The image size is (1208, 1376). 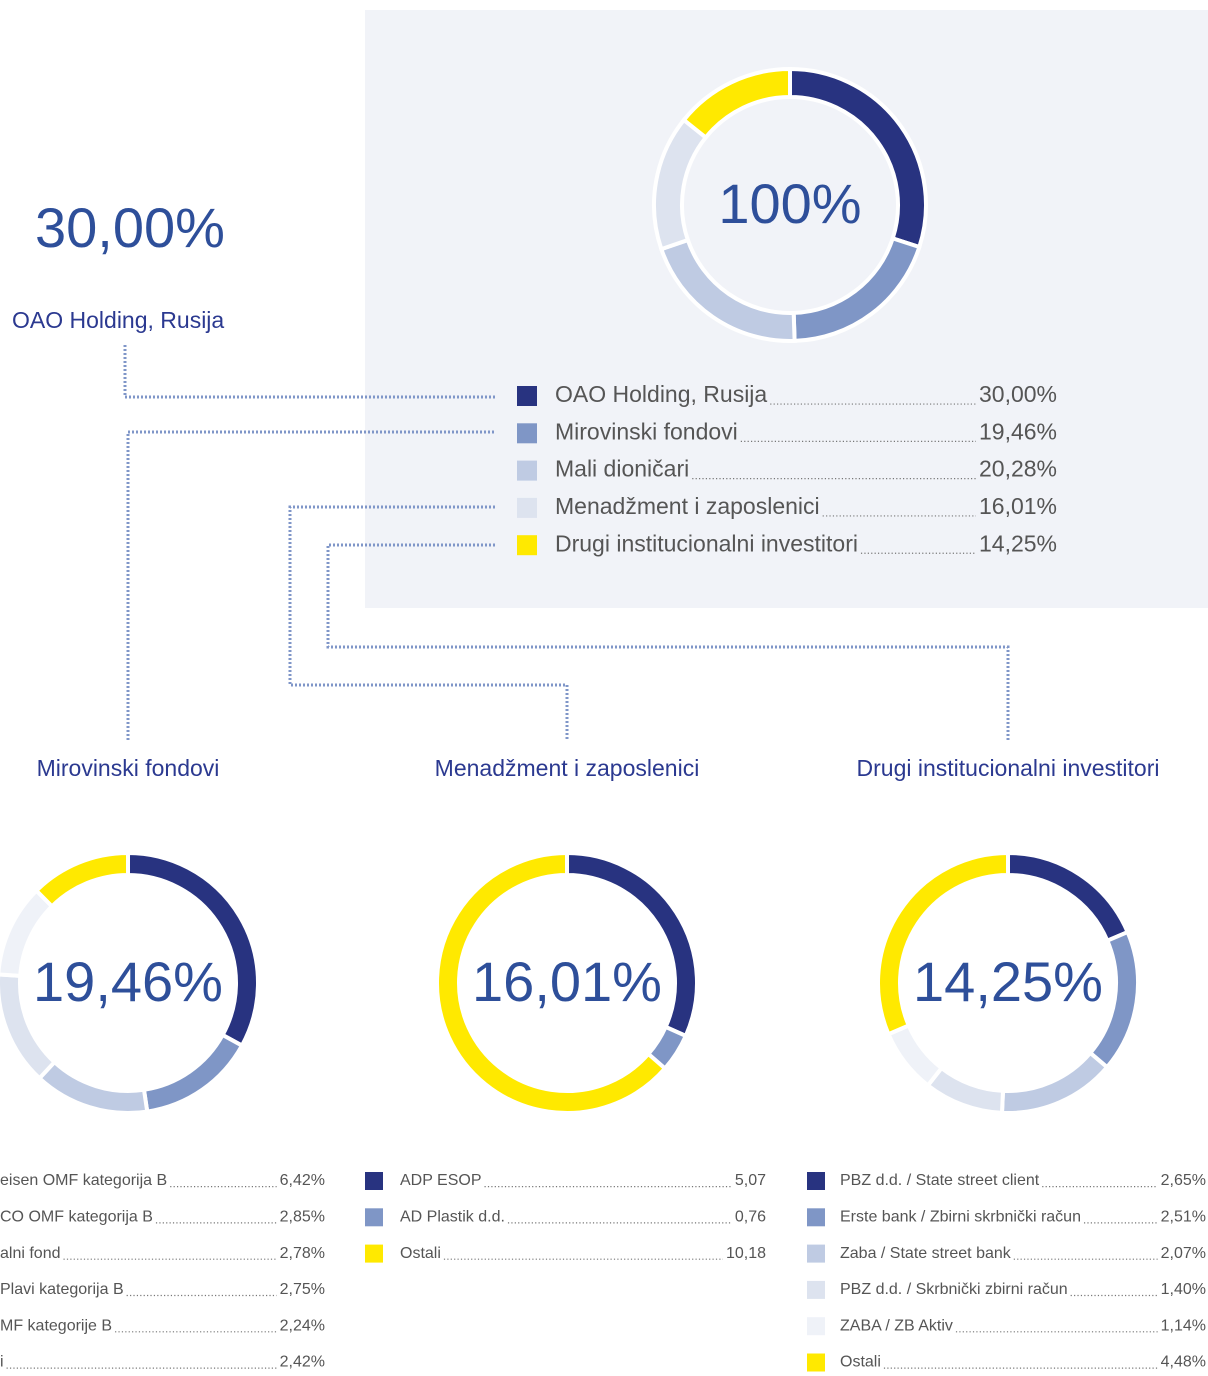 I want to click on legend-value: 0,76, so click(x=750, y=1217).